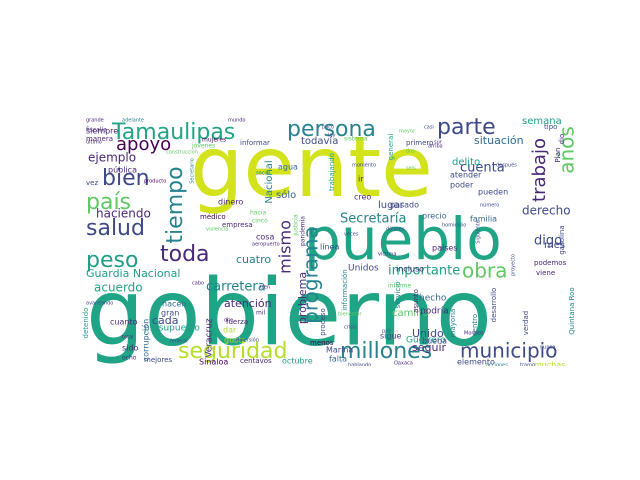 This screenshot has height=480, width=640. Describe the element at coordinates (331, 136) in the screenshot. I see `cloud-word: ley` at that location.